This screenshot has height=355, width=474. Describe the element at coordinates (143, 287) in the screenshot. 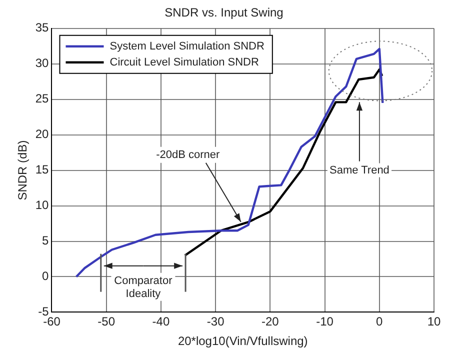

I see `annotation: Comparator Ideality` at that location.